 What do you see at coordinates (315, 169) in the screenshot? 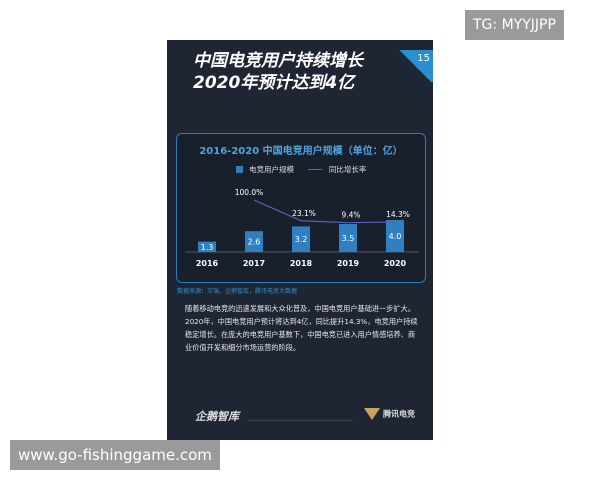
I see `legend-line-swatch` at bounding box center [315, 169].